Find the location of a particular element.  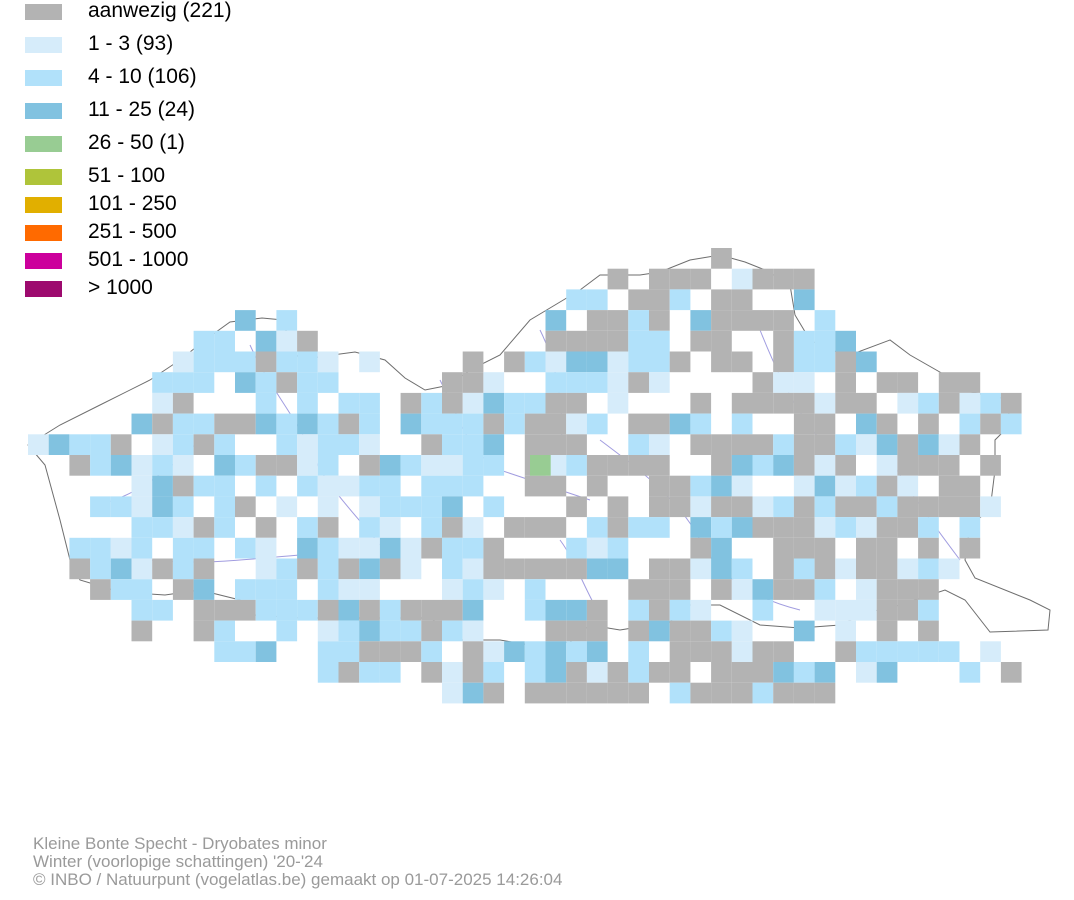

legend-label: 101 - 250 is located at coordinates (132, 203).